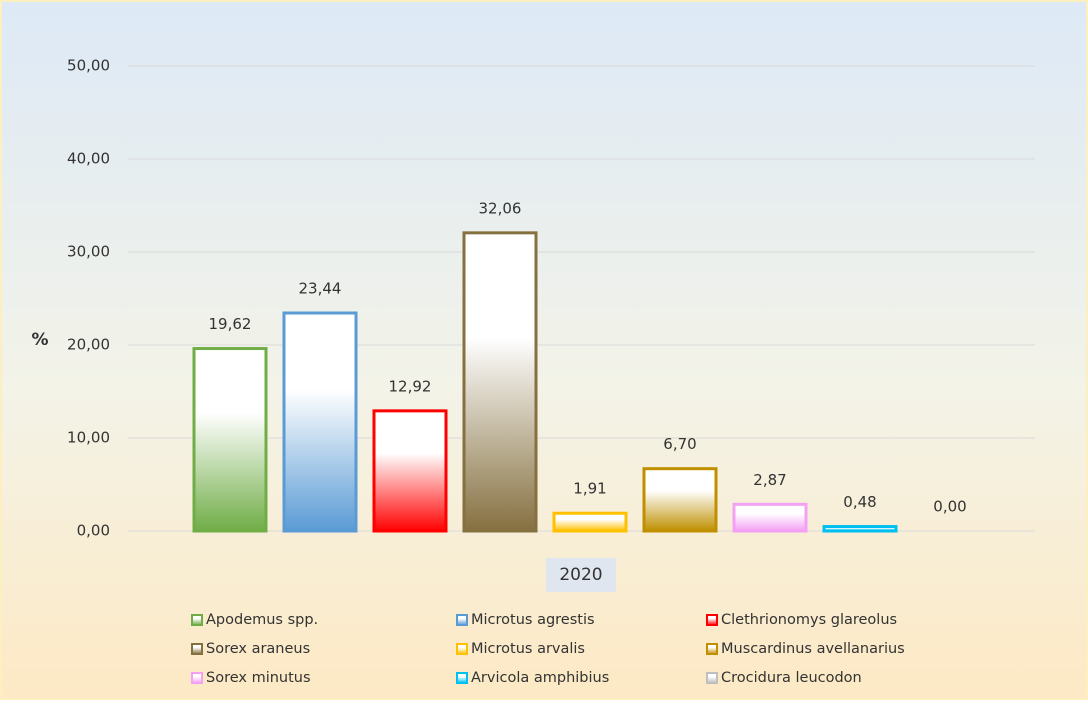 This screenshot has width=1088, height=704. I want to click on value-label: 0,00, so click(949, 507).